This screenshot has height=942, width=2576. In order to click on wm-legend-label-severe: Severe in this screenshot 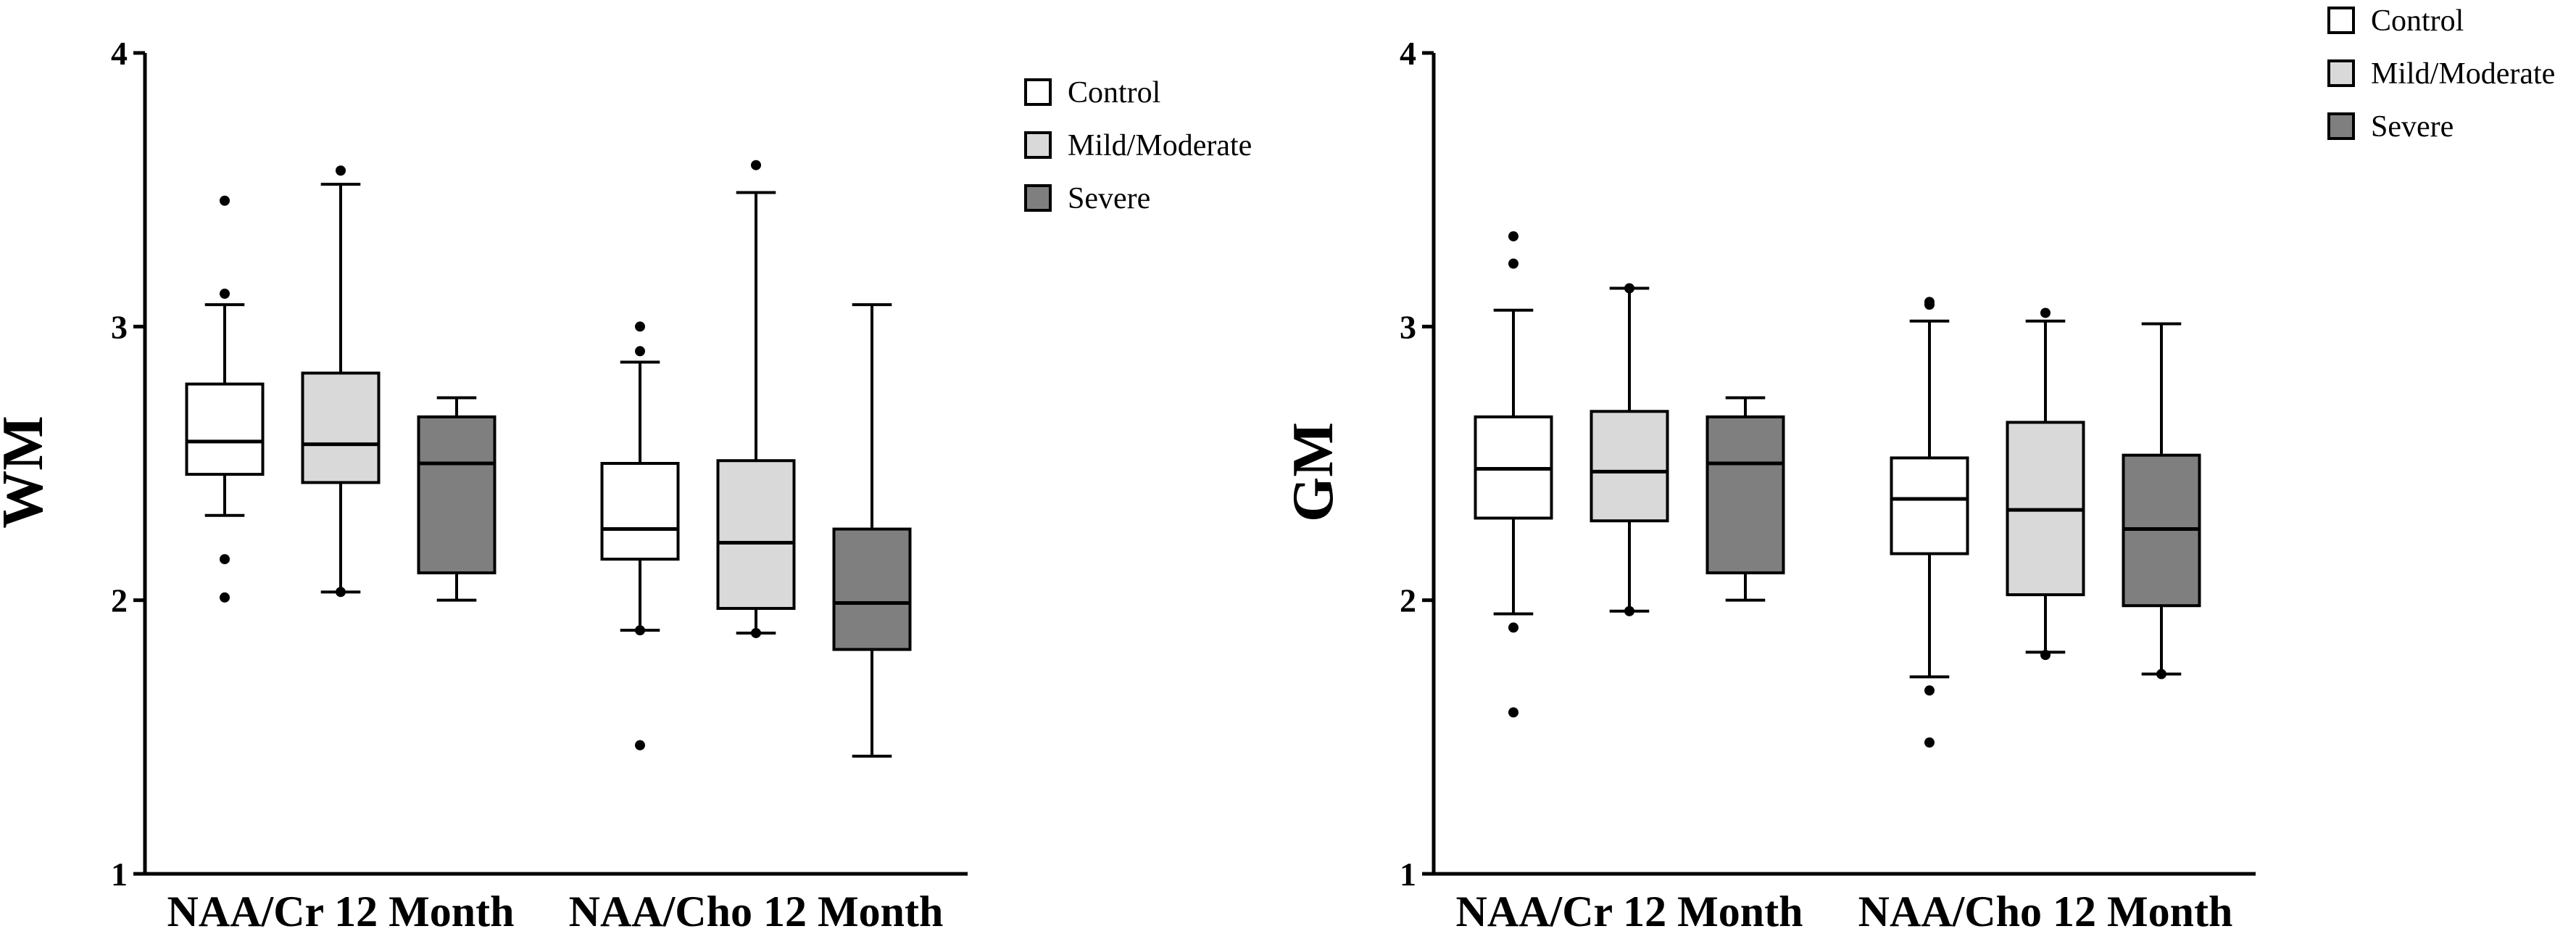, I will do `click(1109, 198)`.